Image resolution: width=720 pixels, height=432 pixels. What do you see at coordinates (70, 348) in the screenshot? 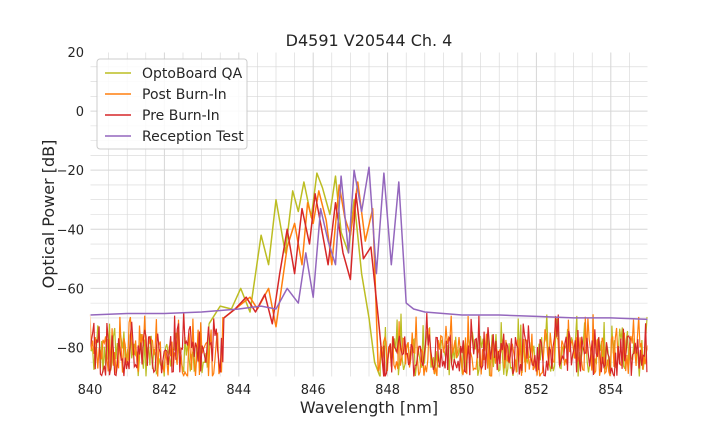
I see `y-tick-label: −80` at bounding box center [70, 348].